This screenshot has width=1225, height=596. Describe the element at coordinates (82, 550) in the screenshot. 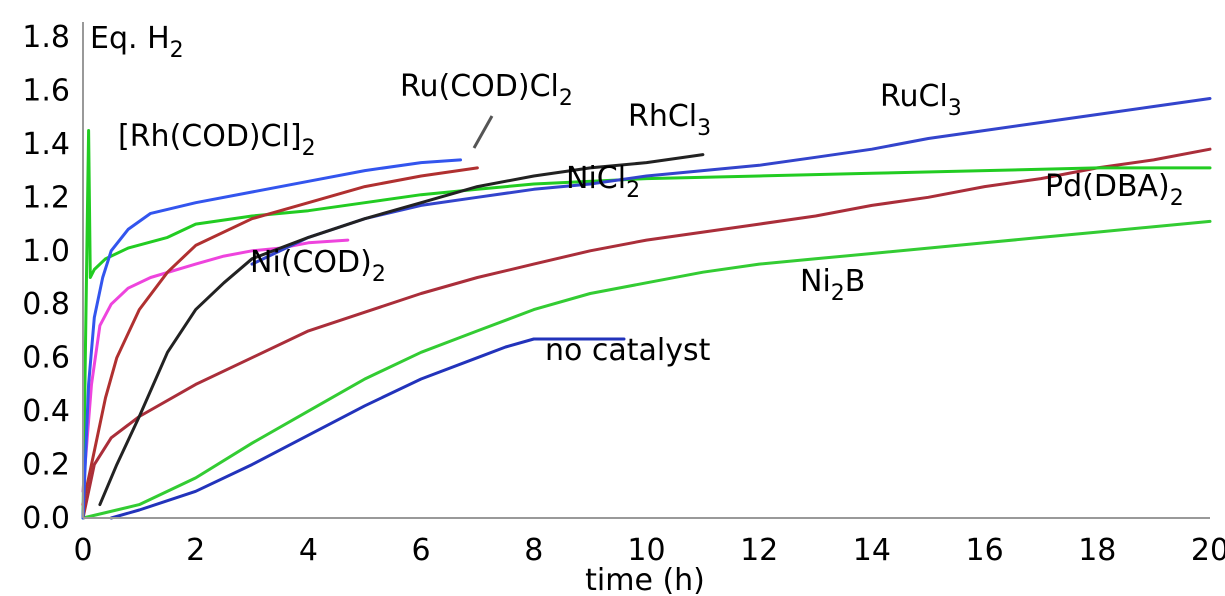

I see `x-tick-label: 0` at that location.